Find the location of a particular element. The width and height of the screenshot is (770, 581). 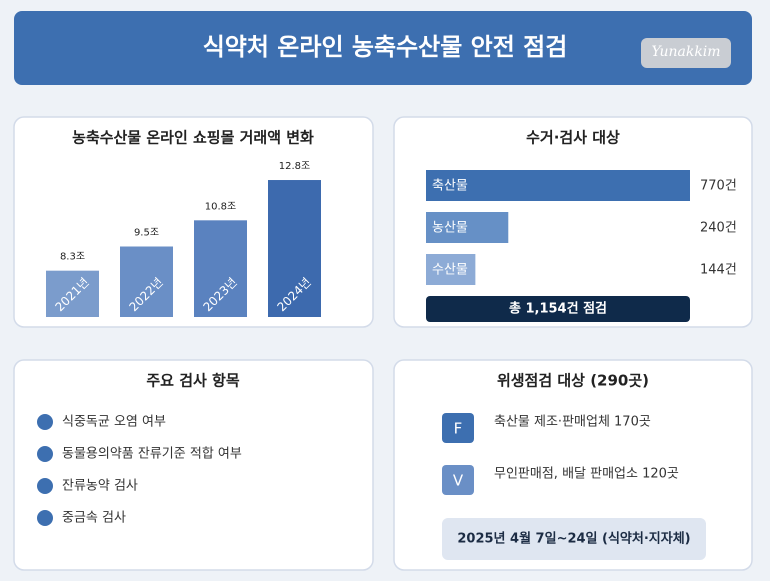

inspection-item: 동물용의약품 잔류기준 적합 여부 is located at coordinates (152, 454).